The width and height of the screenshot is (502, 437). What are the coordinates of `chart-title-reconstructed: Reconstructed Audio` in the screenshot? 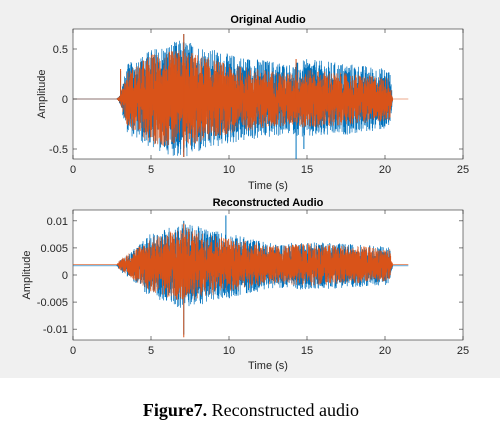 It's located at (268, 203).